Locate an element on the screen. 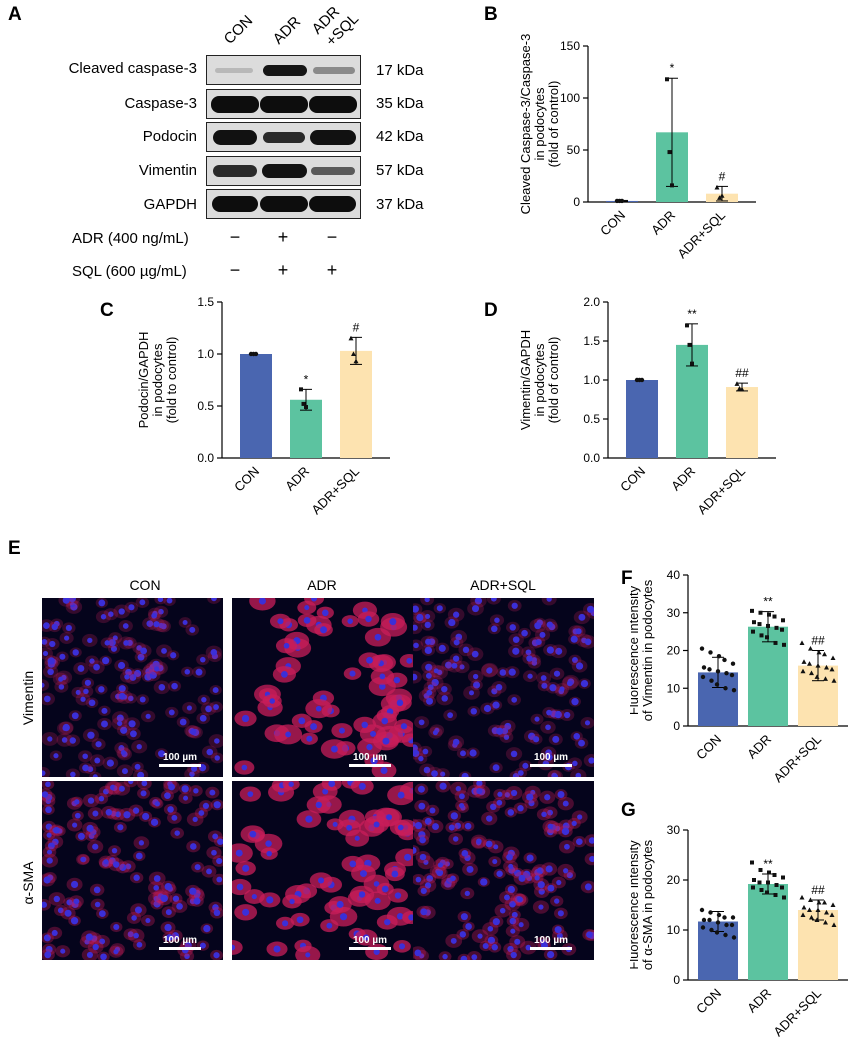 This screenshot has width=865, height=1054. chart-g-sig-1: ** is located at coordinates (768, 864).